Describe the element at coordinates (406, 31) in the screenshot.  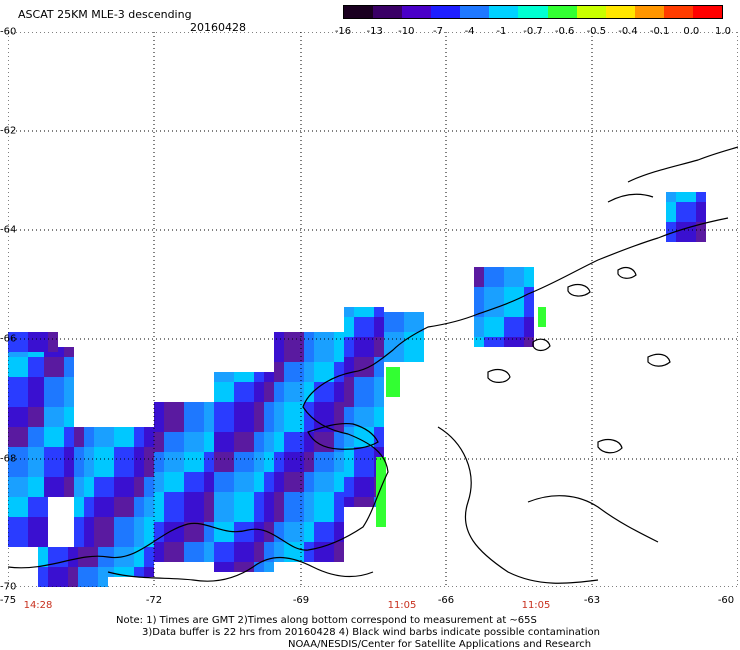
I see `colorbar-label: -10` at that location.